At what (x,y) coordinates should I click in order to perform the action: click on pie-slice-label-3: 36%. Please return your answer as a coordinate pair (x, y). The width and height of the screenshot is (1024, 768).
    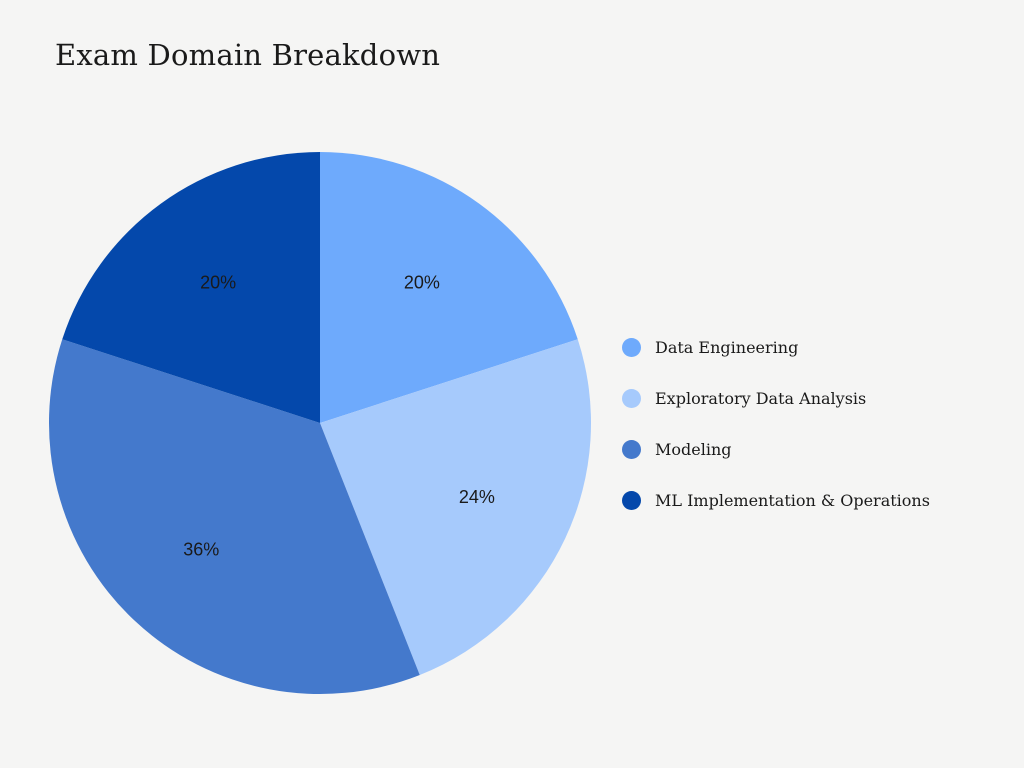
    Looking at the image, I should click on (201, 549).